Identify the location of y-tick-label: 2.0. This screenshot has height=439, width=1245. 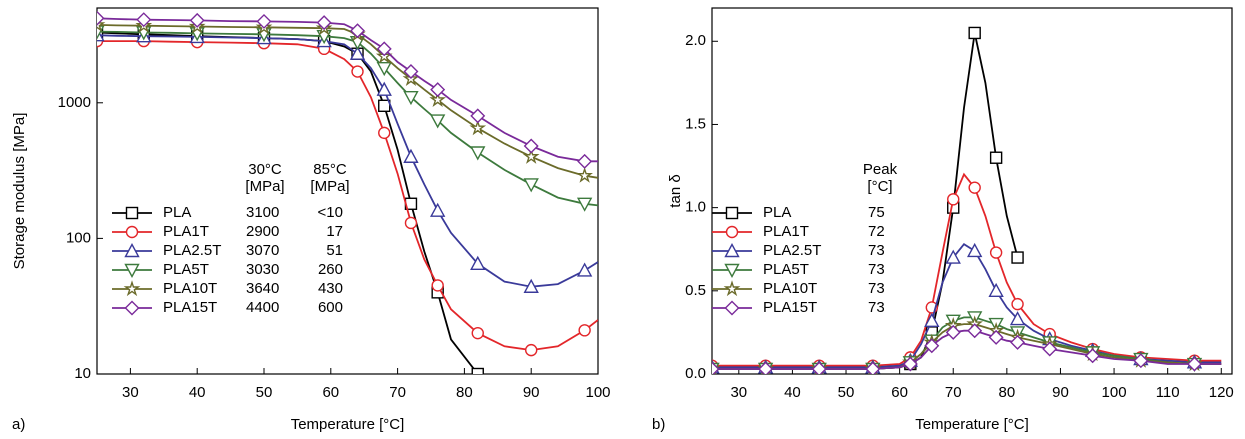
(695, 40).